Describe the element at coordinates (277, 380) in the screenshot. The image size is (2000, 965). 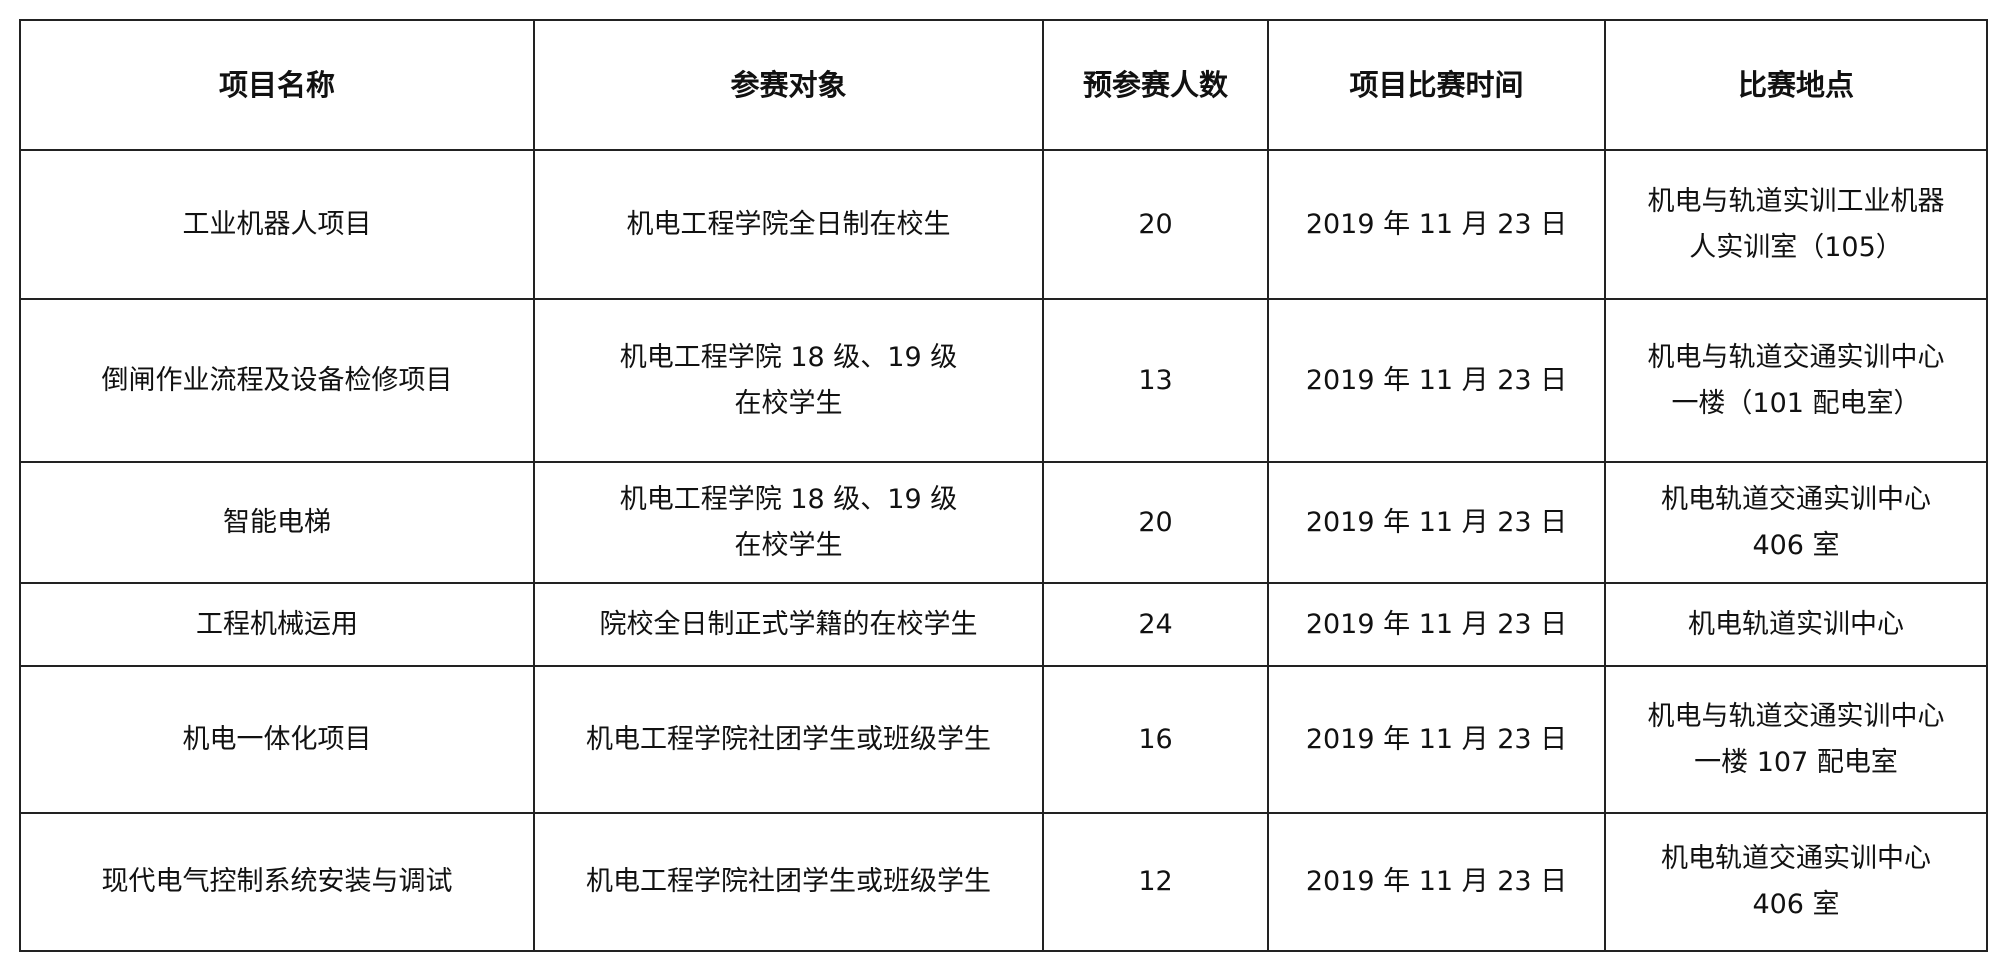
I see `project-name-cell: 倒闸作业流程及设备检修项目` at that location.